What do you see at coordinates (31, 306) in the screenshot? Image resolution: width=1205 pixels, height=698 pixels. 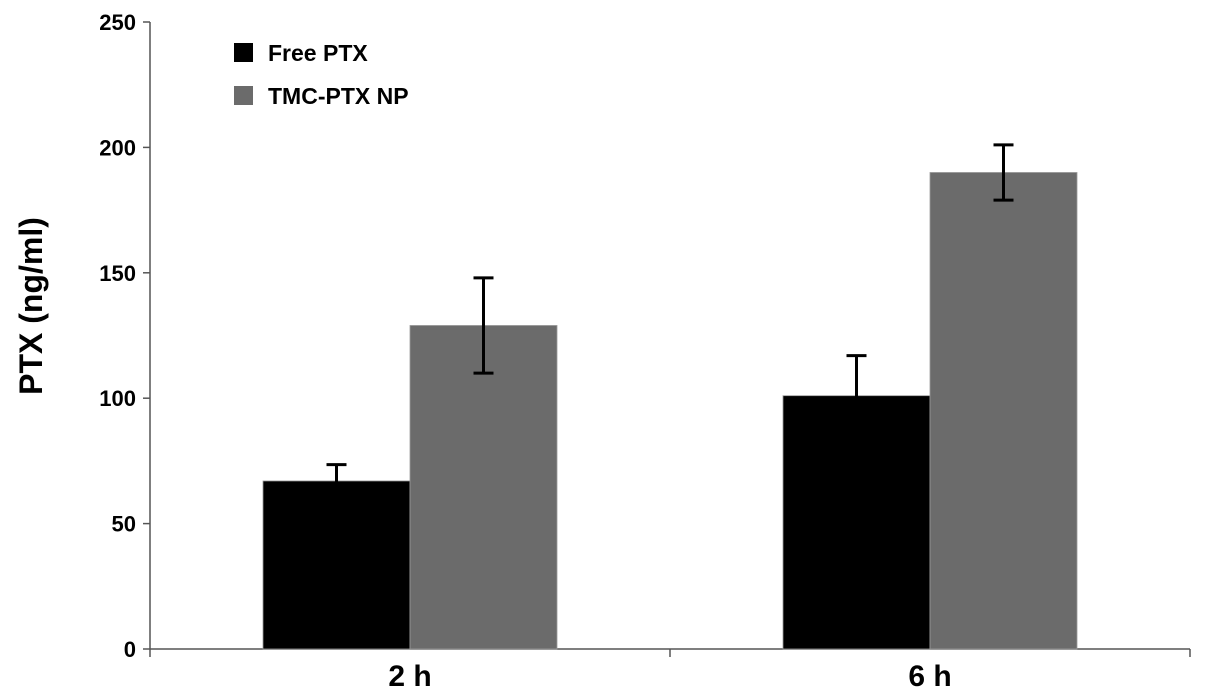 I see `y-axis-title: PTX (ng/ml)` at bounding box center [31, 306].